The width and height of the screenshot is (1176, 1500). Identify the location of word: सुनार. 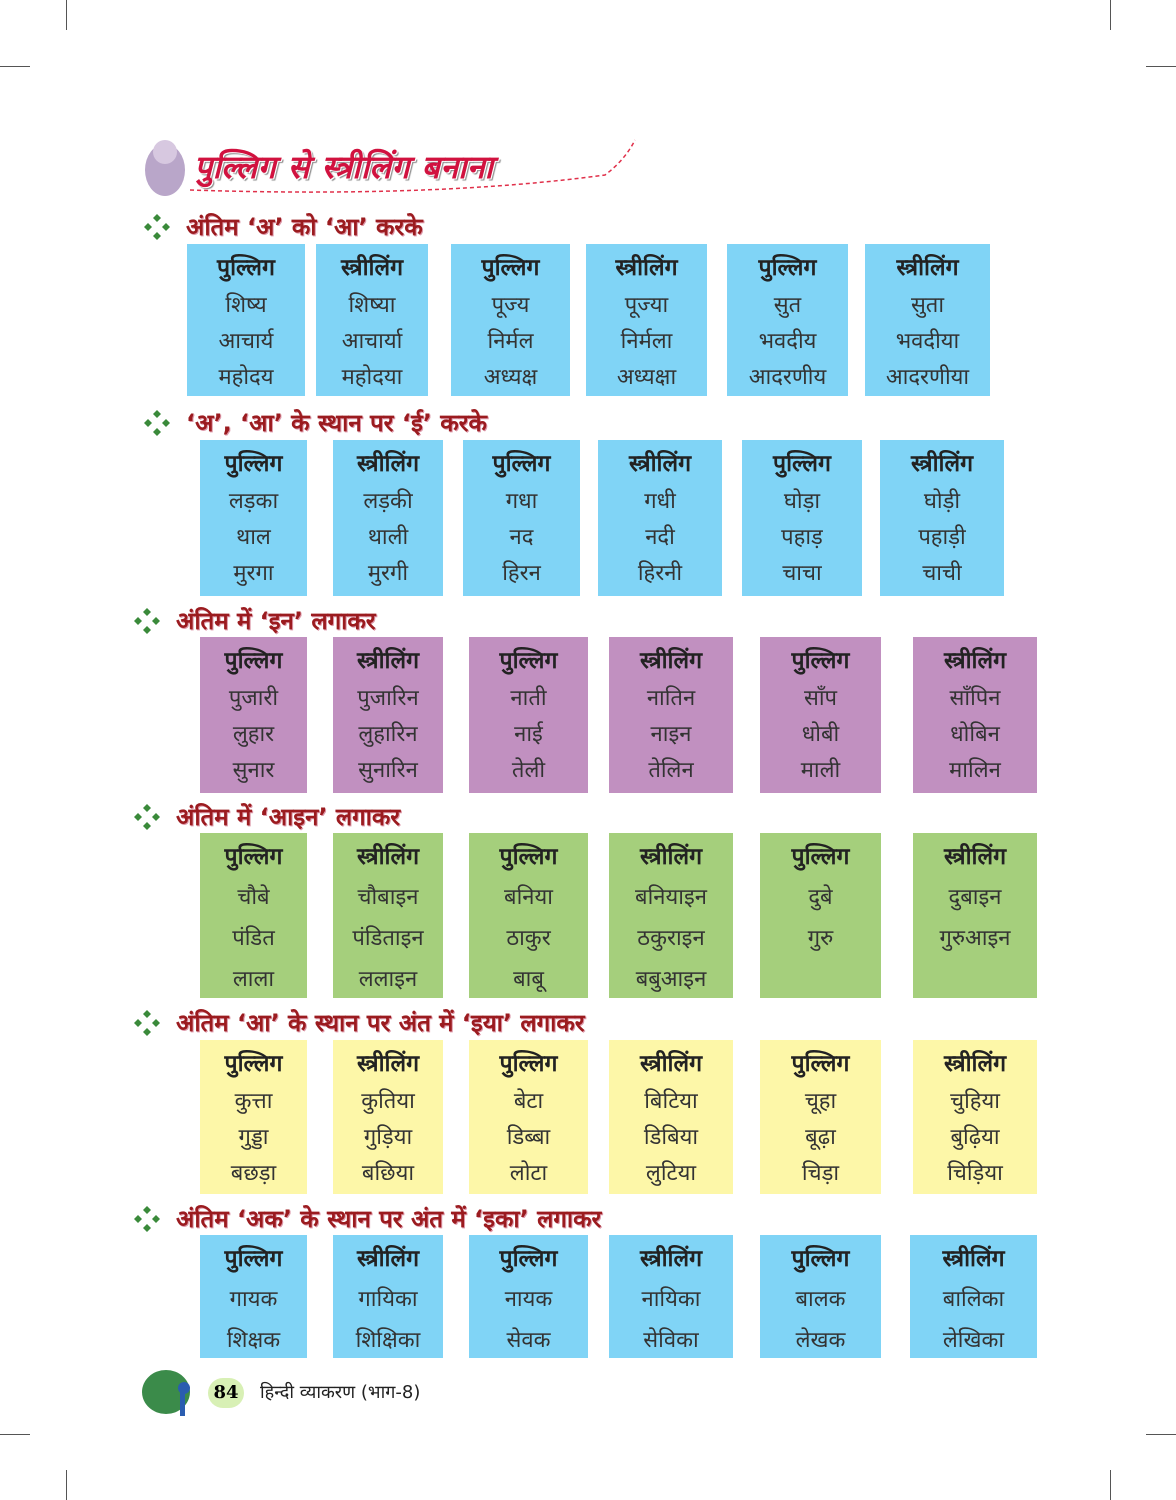
(253, 770).